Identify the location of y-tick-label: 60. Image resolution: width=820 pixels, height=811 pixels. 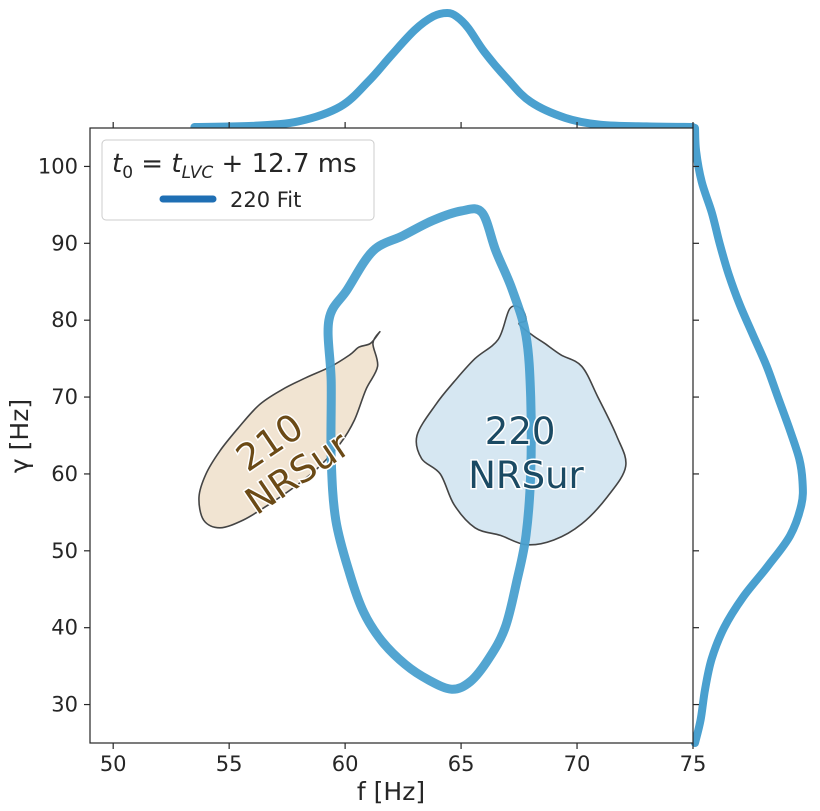
(64, 474).